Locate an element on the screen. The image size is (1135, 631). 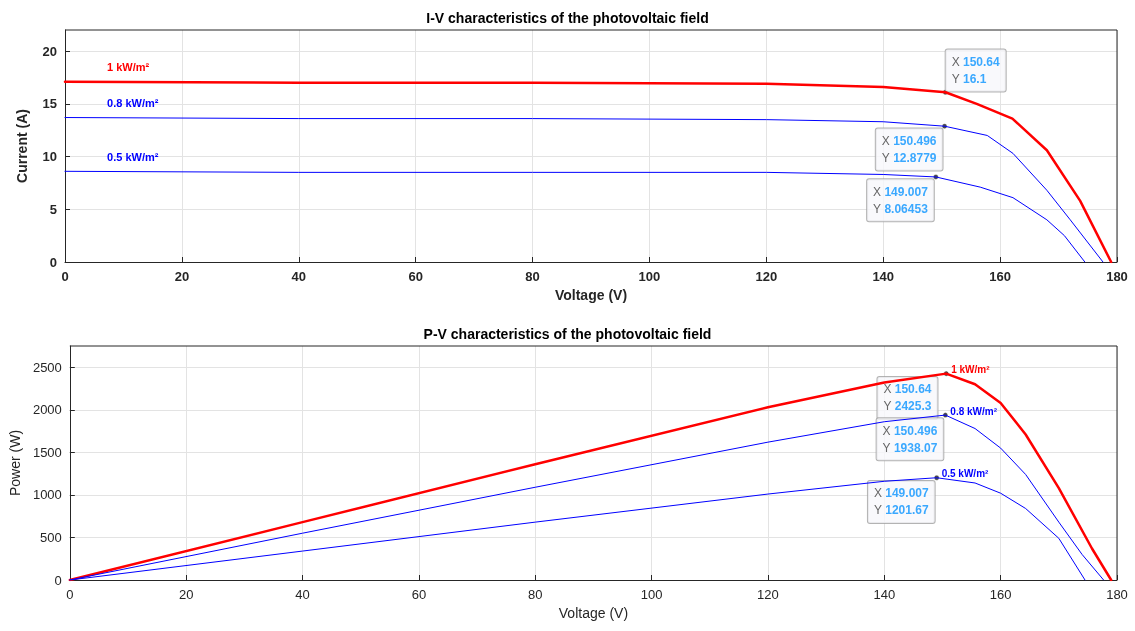
y-axis-title: Power (W) is located at coordinates (15, 463).